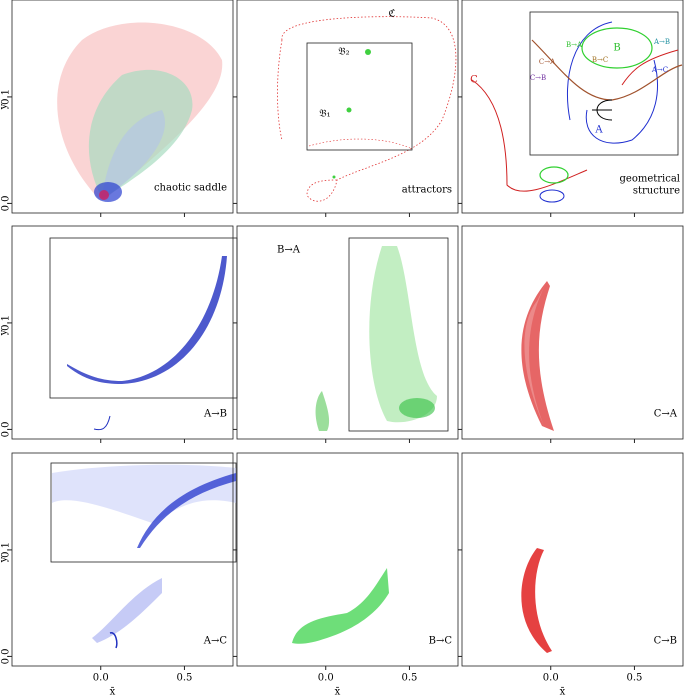 The width and height of the screenshot is (700, 700). Describe the element at coordinates (650, 179) in the screenshot. I see `panel-label: geometrical` at that location.